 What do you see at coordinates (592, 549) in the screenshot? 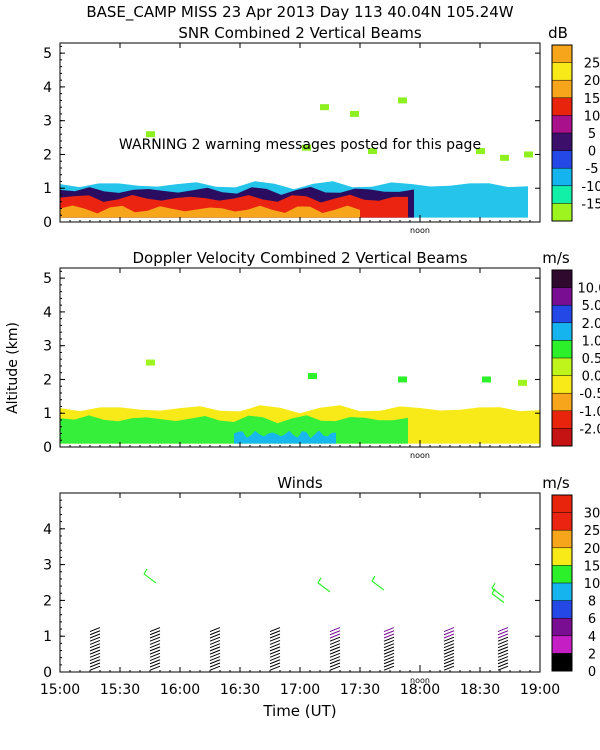
I see `colorbar-label: 20` at bounding box center [592, 549].